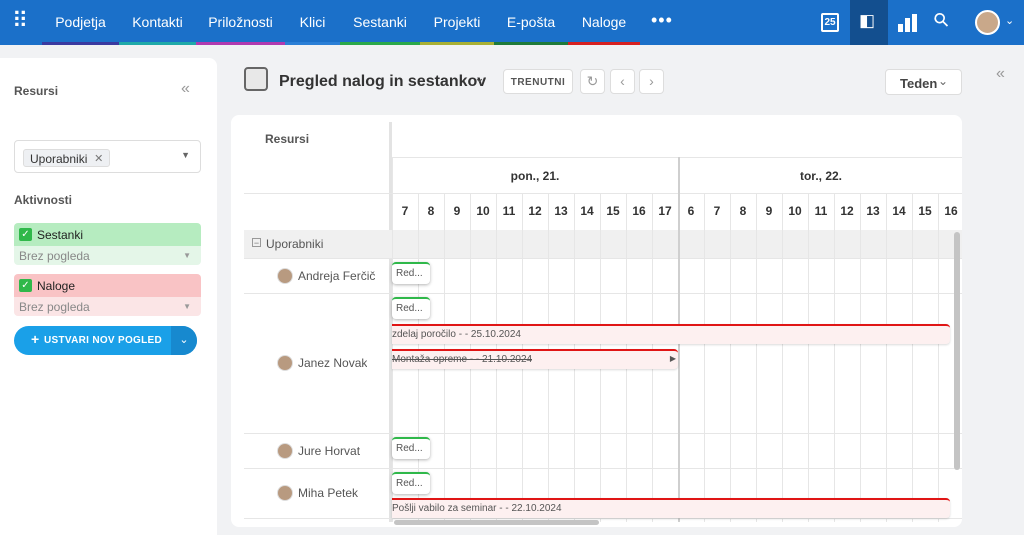  What do you see at coordinates (477, 508) in the screenshot?
I see `task-label: Pošlji vabilo za seminar - - 22.10.2024` at bounding box center [477, 508].